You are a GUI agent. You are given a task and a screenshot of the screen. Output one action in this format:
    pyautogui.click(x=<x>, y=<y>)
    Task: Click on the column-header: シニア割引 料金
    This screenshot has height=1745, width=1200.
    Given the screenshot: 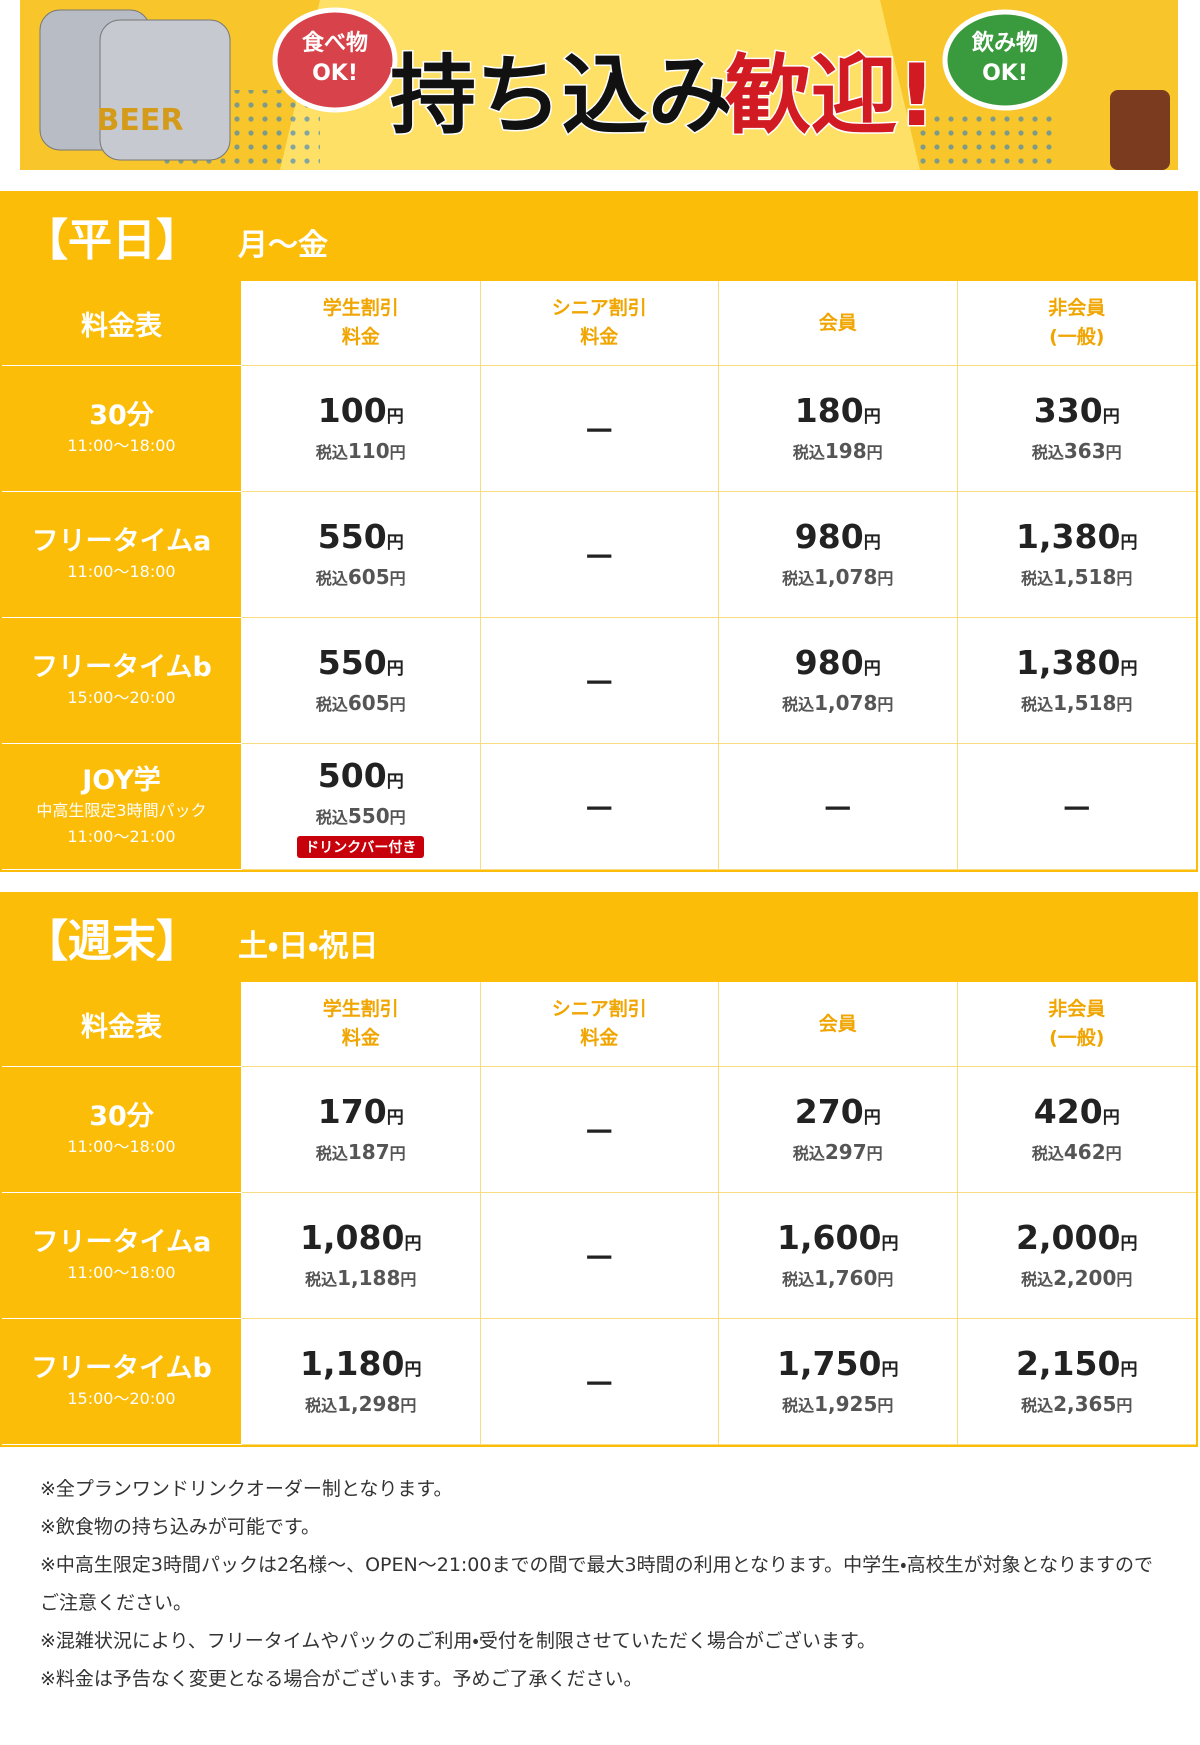 What is the action you would take?
    pyautogui.click(x=599, y=1024)
    